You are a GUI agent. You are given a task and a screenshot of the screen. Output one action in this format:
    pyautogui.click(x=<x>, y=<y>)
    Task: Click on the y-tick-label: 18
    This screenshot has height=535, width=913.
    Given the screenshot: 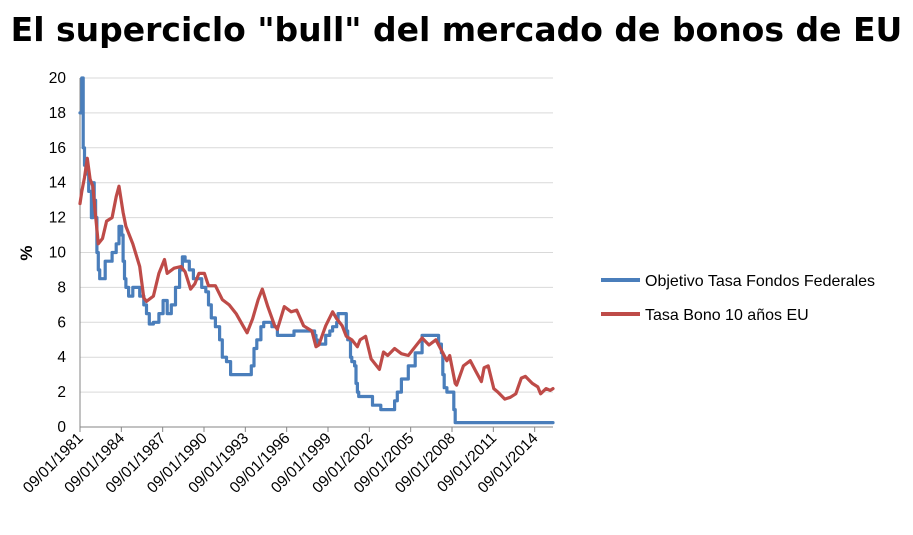 What is the action you would take?
    pyautogui.click(x=57, y=113)
    